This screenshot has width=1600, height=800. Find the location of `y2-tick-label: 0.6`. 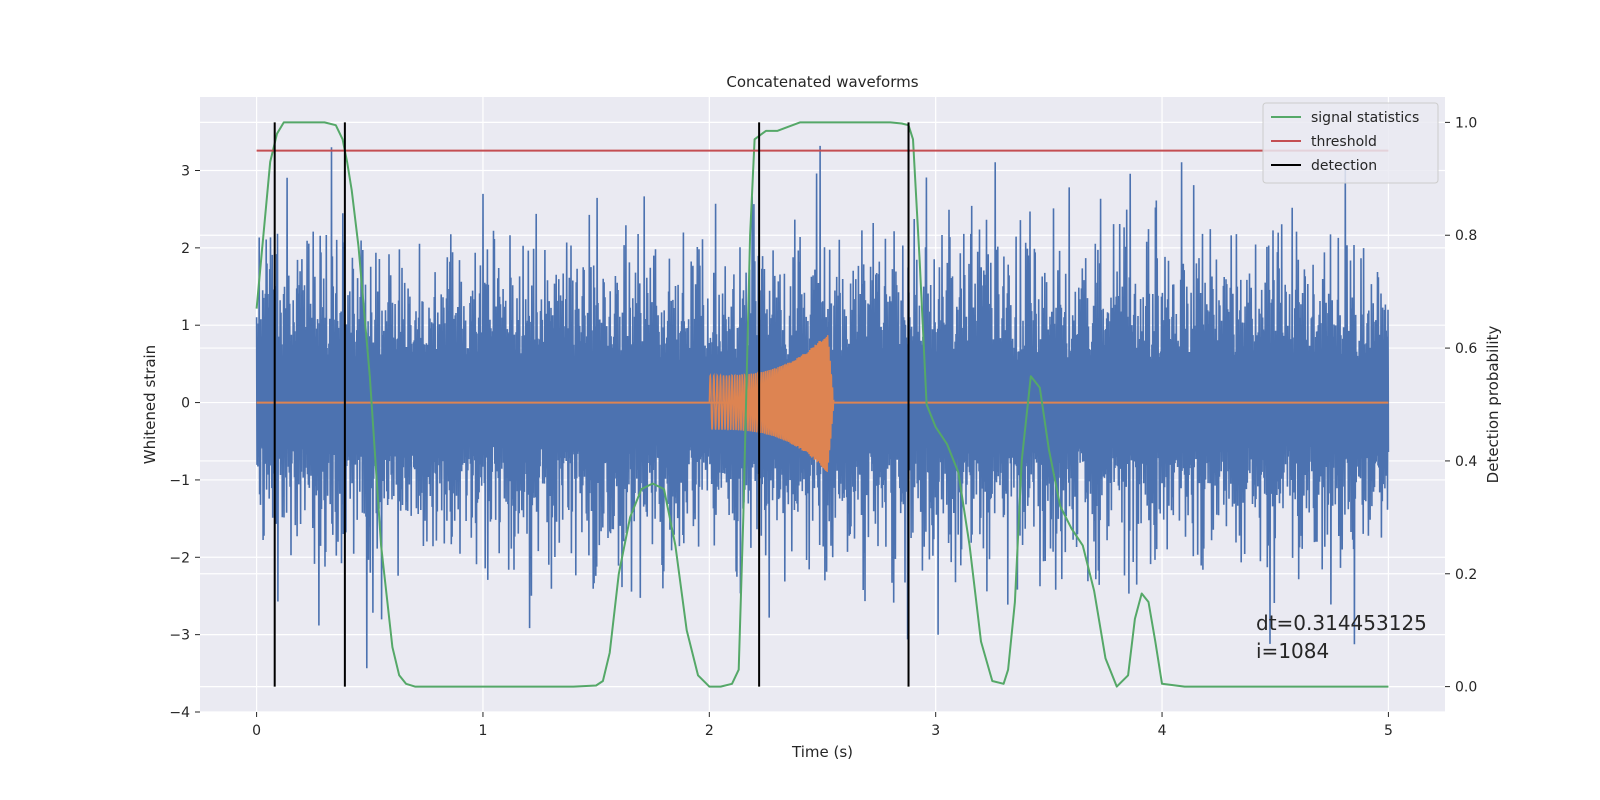

y2-tick-label: 0.6 is located at coordinates (1466, 349).